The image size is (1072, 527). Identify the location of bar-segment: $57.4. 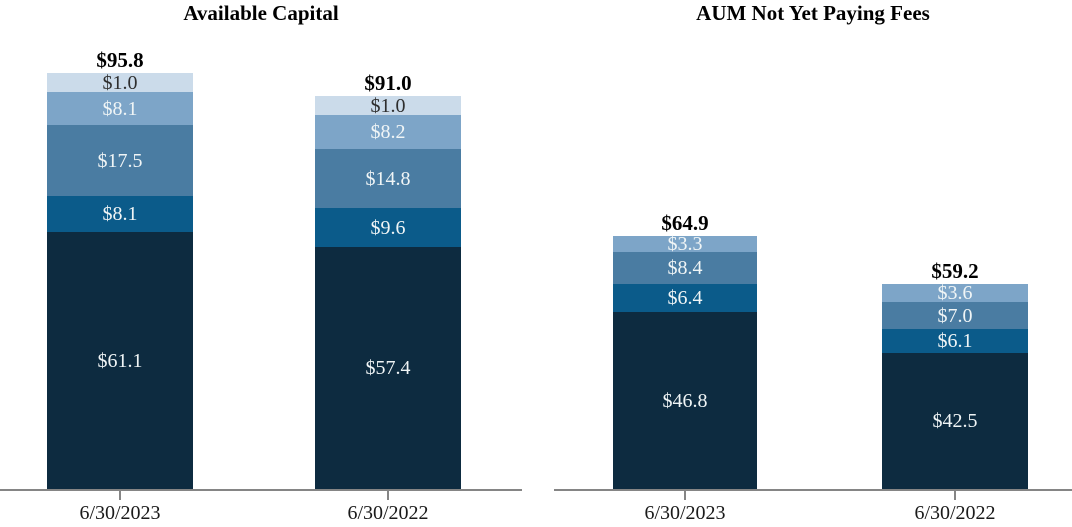
(388, 368).